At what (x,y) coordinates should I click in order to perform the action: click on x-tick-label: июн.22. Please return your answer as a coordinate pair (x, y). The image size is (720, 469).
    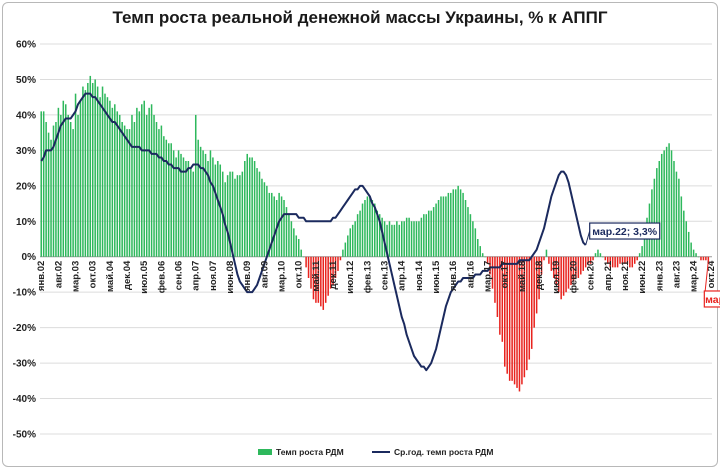
    Looking at the image, I should click on (642, 277).